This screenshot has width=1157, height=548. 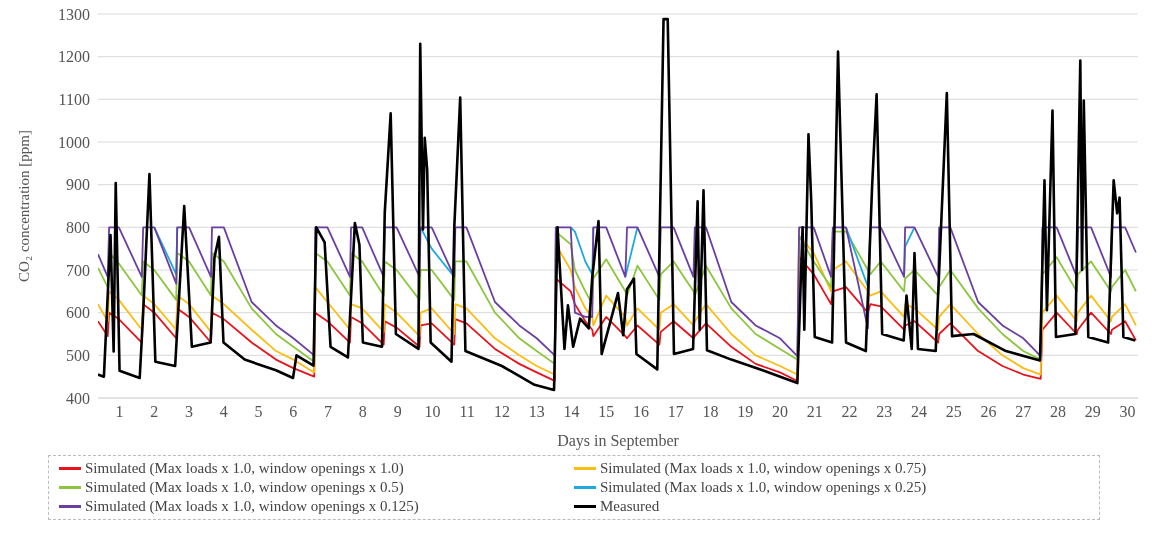 I want to click on x-tick-label: 6, so click(x=293, y=412).